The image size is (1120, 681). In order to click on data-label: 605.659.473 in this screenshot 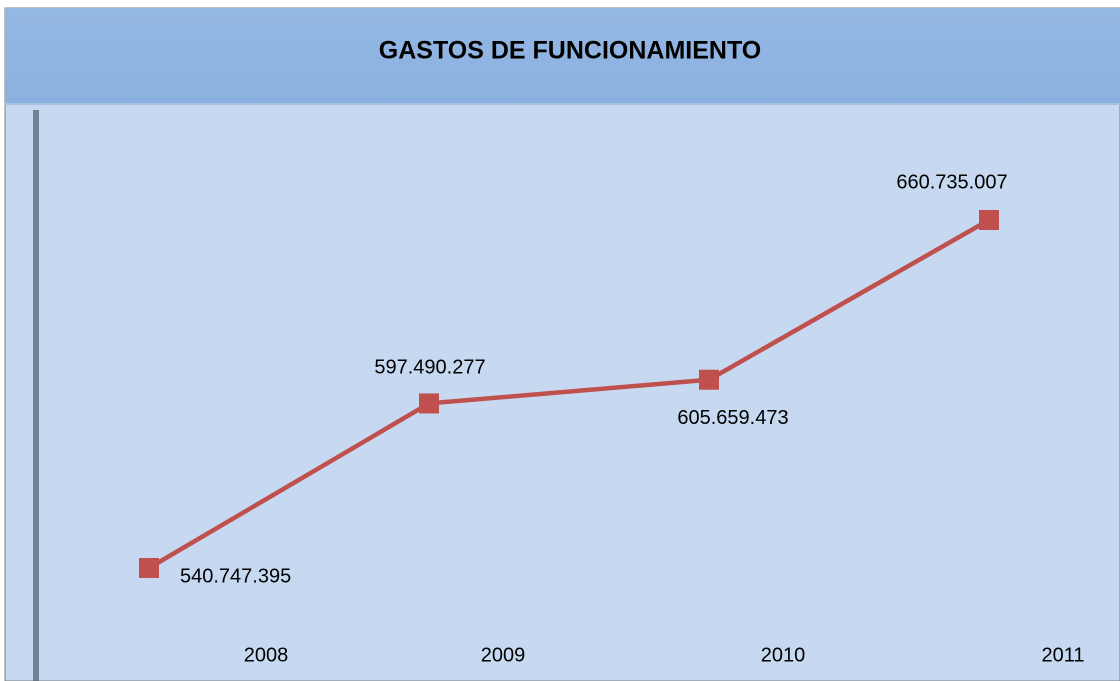, I will do `click(732, 418)`.